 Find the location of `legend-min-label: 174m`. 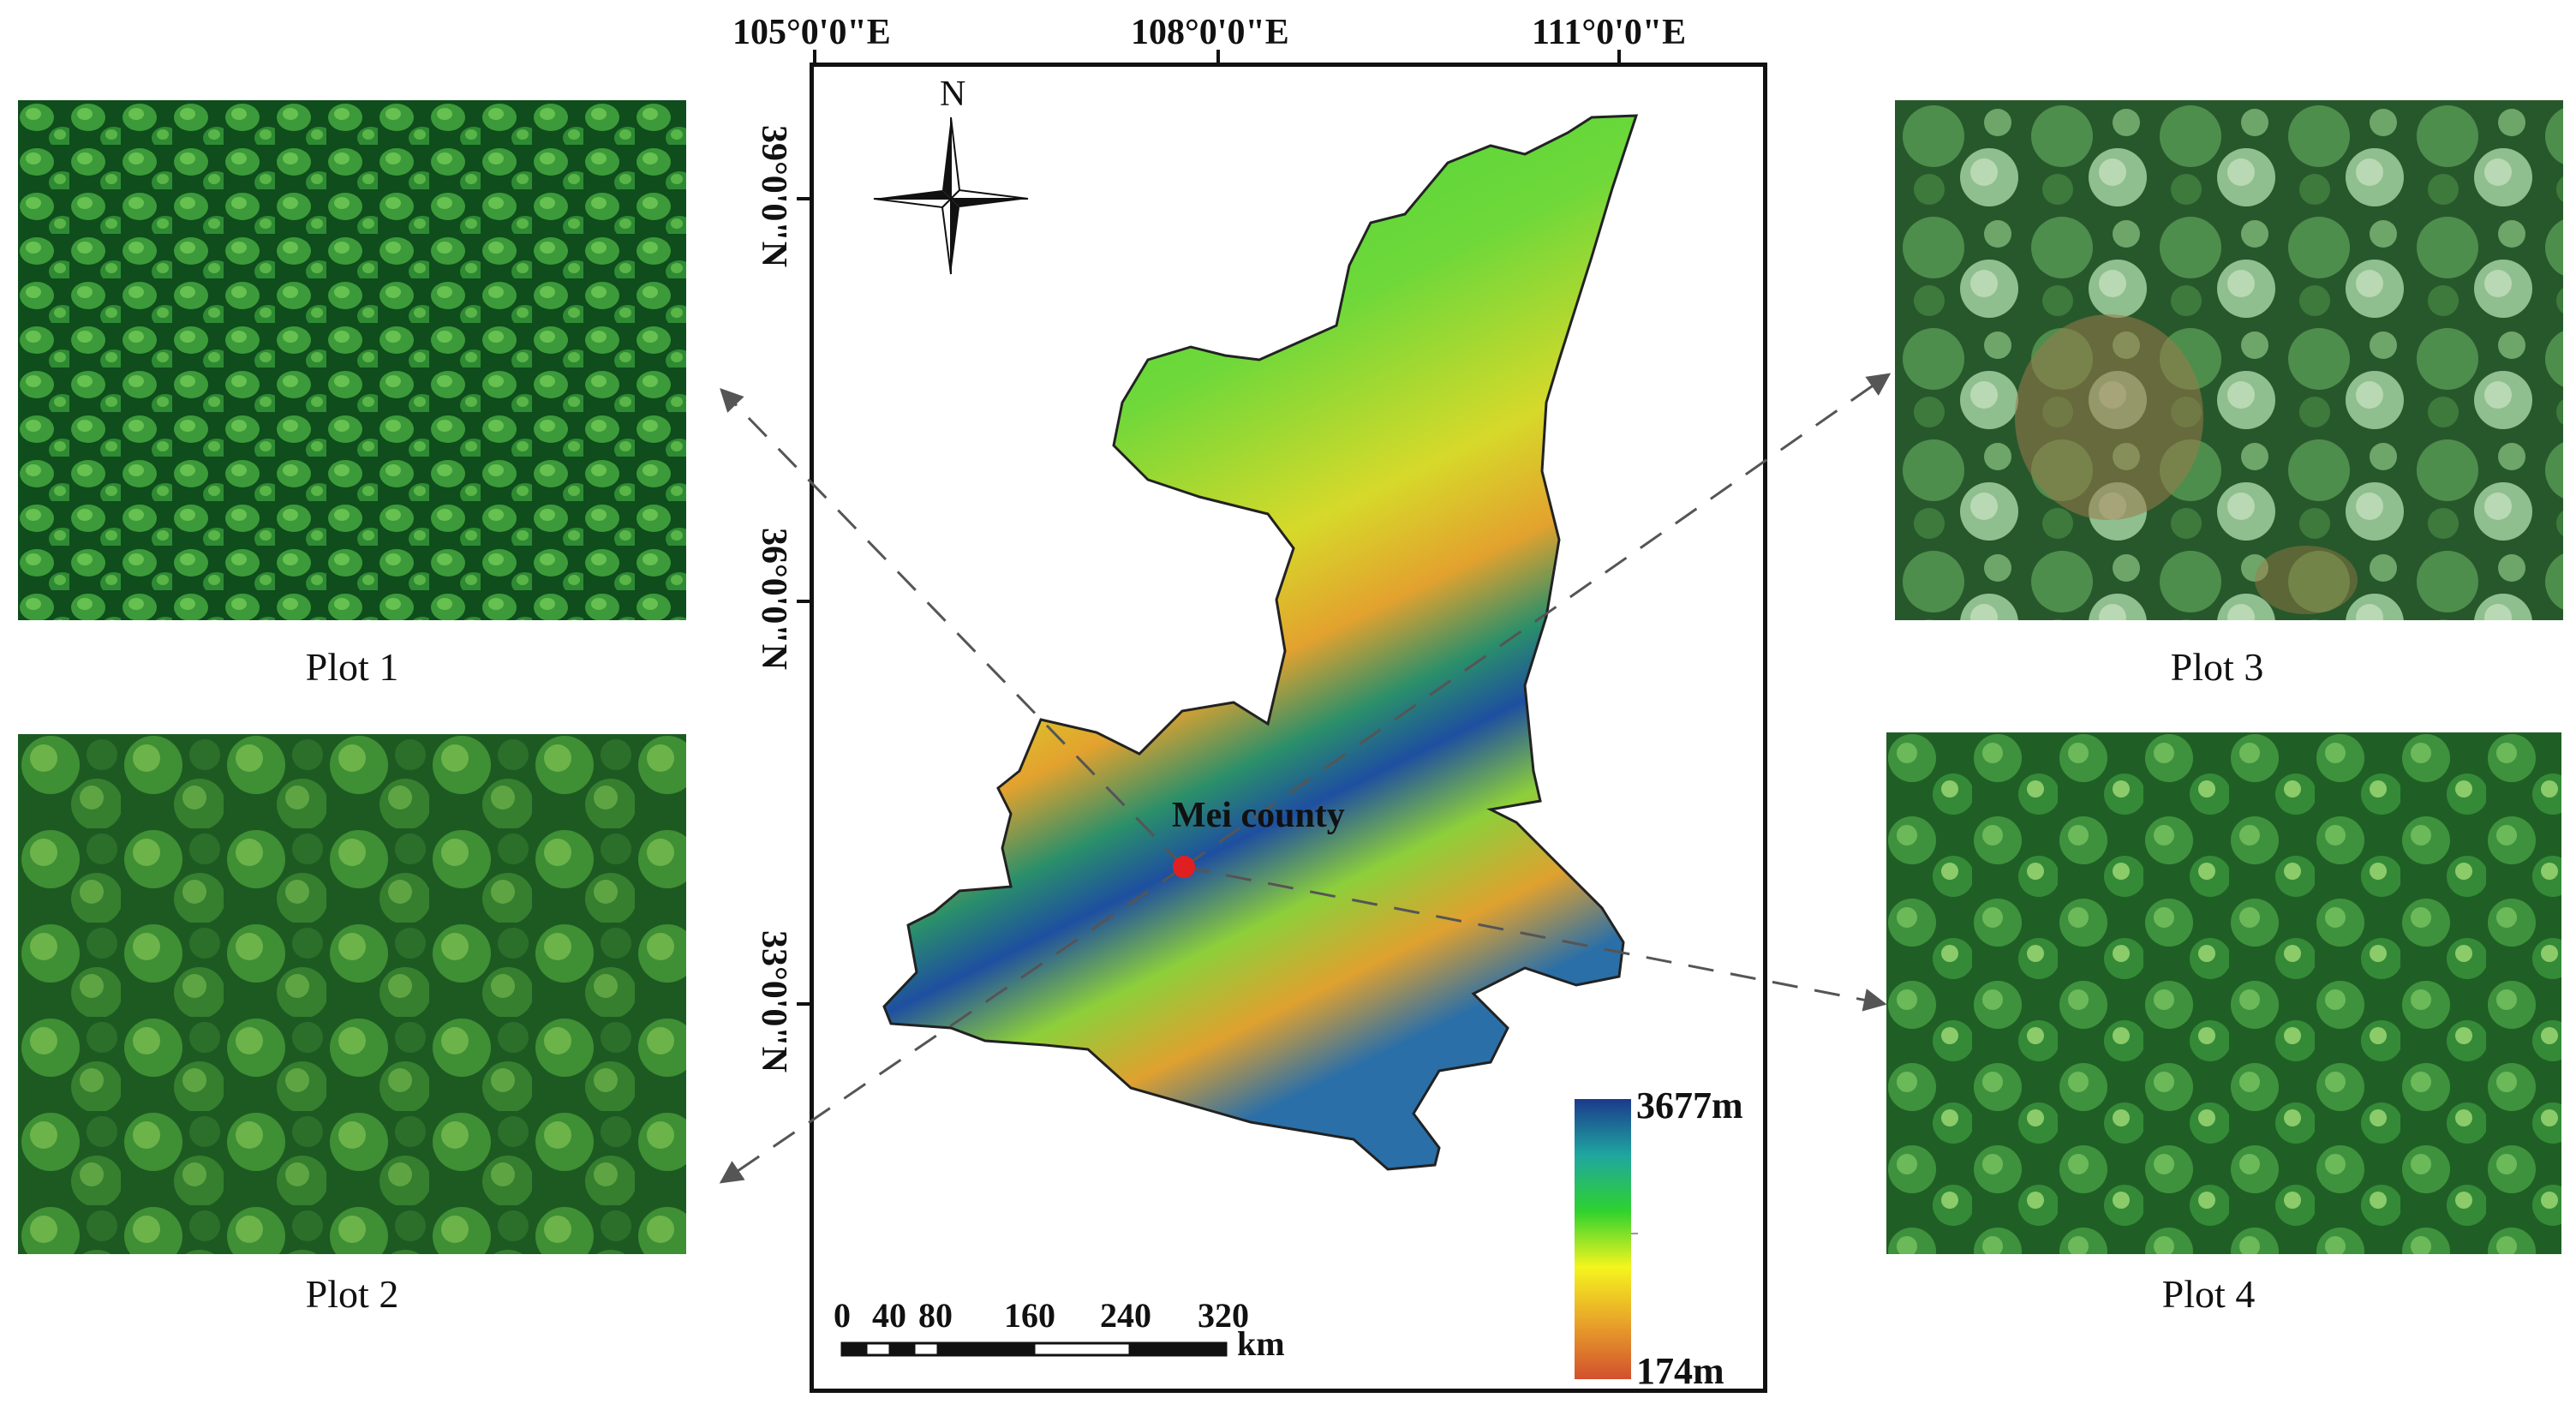

legend-min-label: 174m is located at coordinates (1680, 1371).